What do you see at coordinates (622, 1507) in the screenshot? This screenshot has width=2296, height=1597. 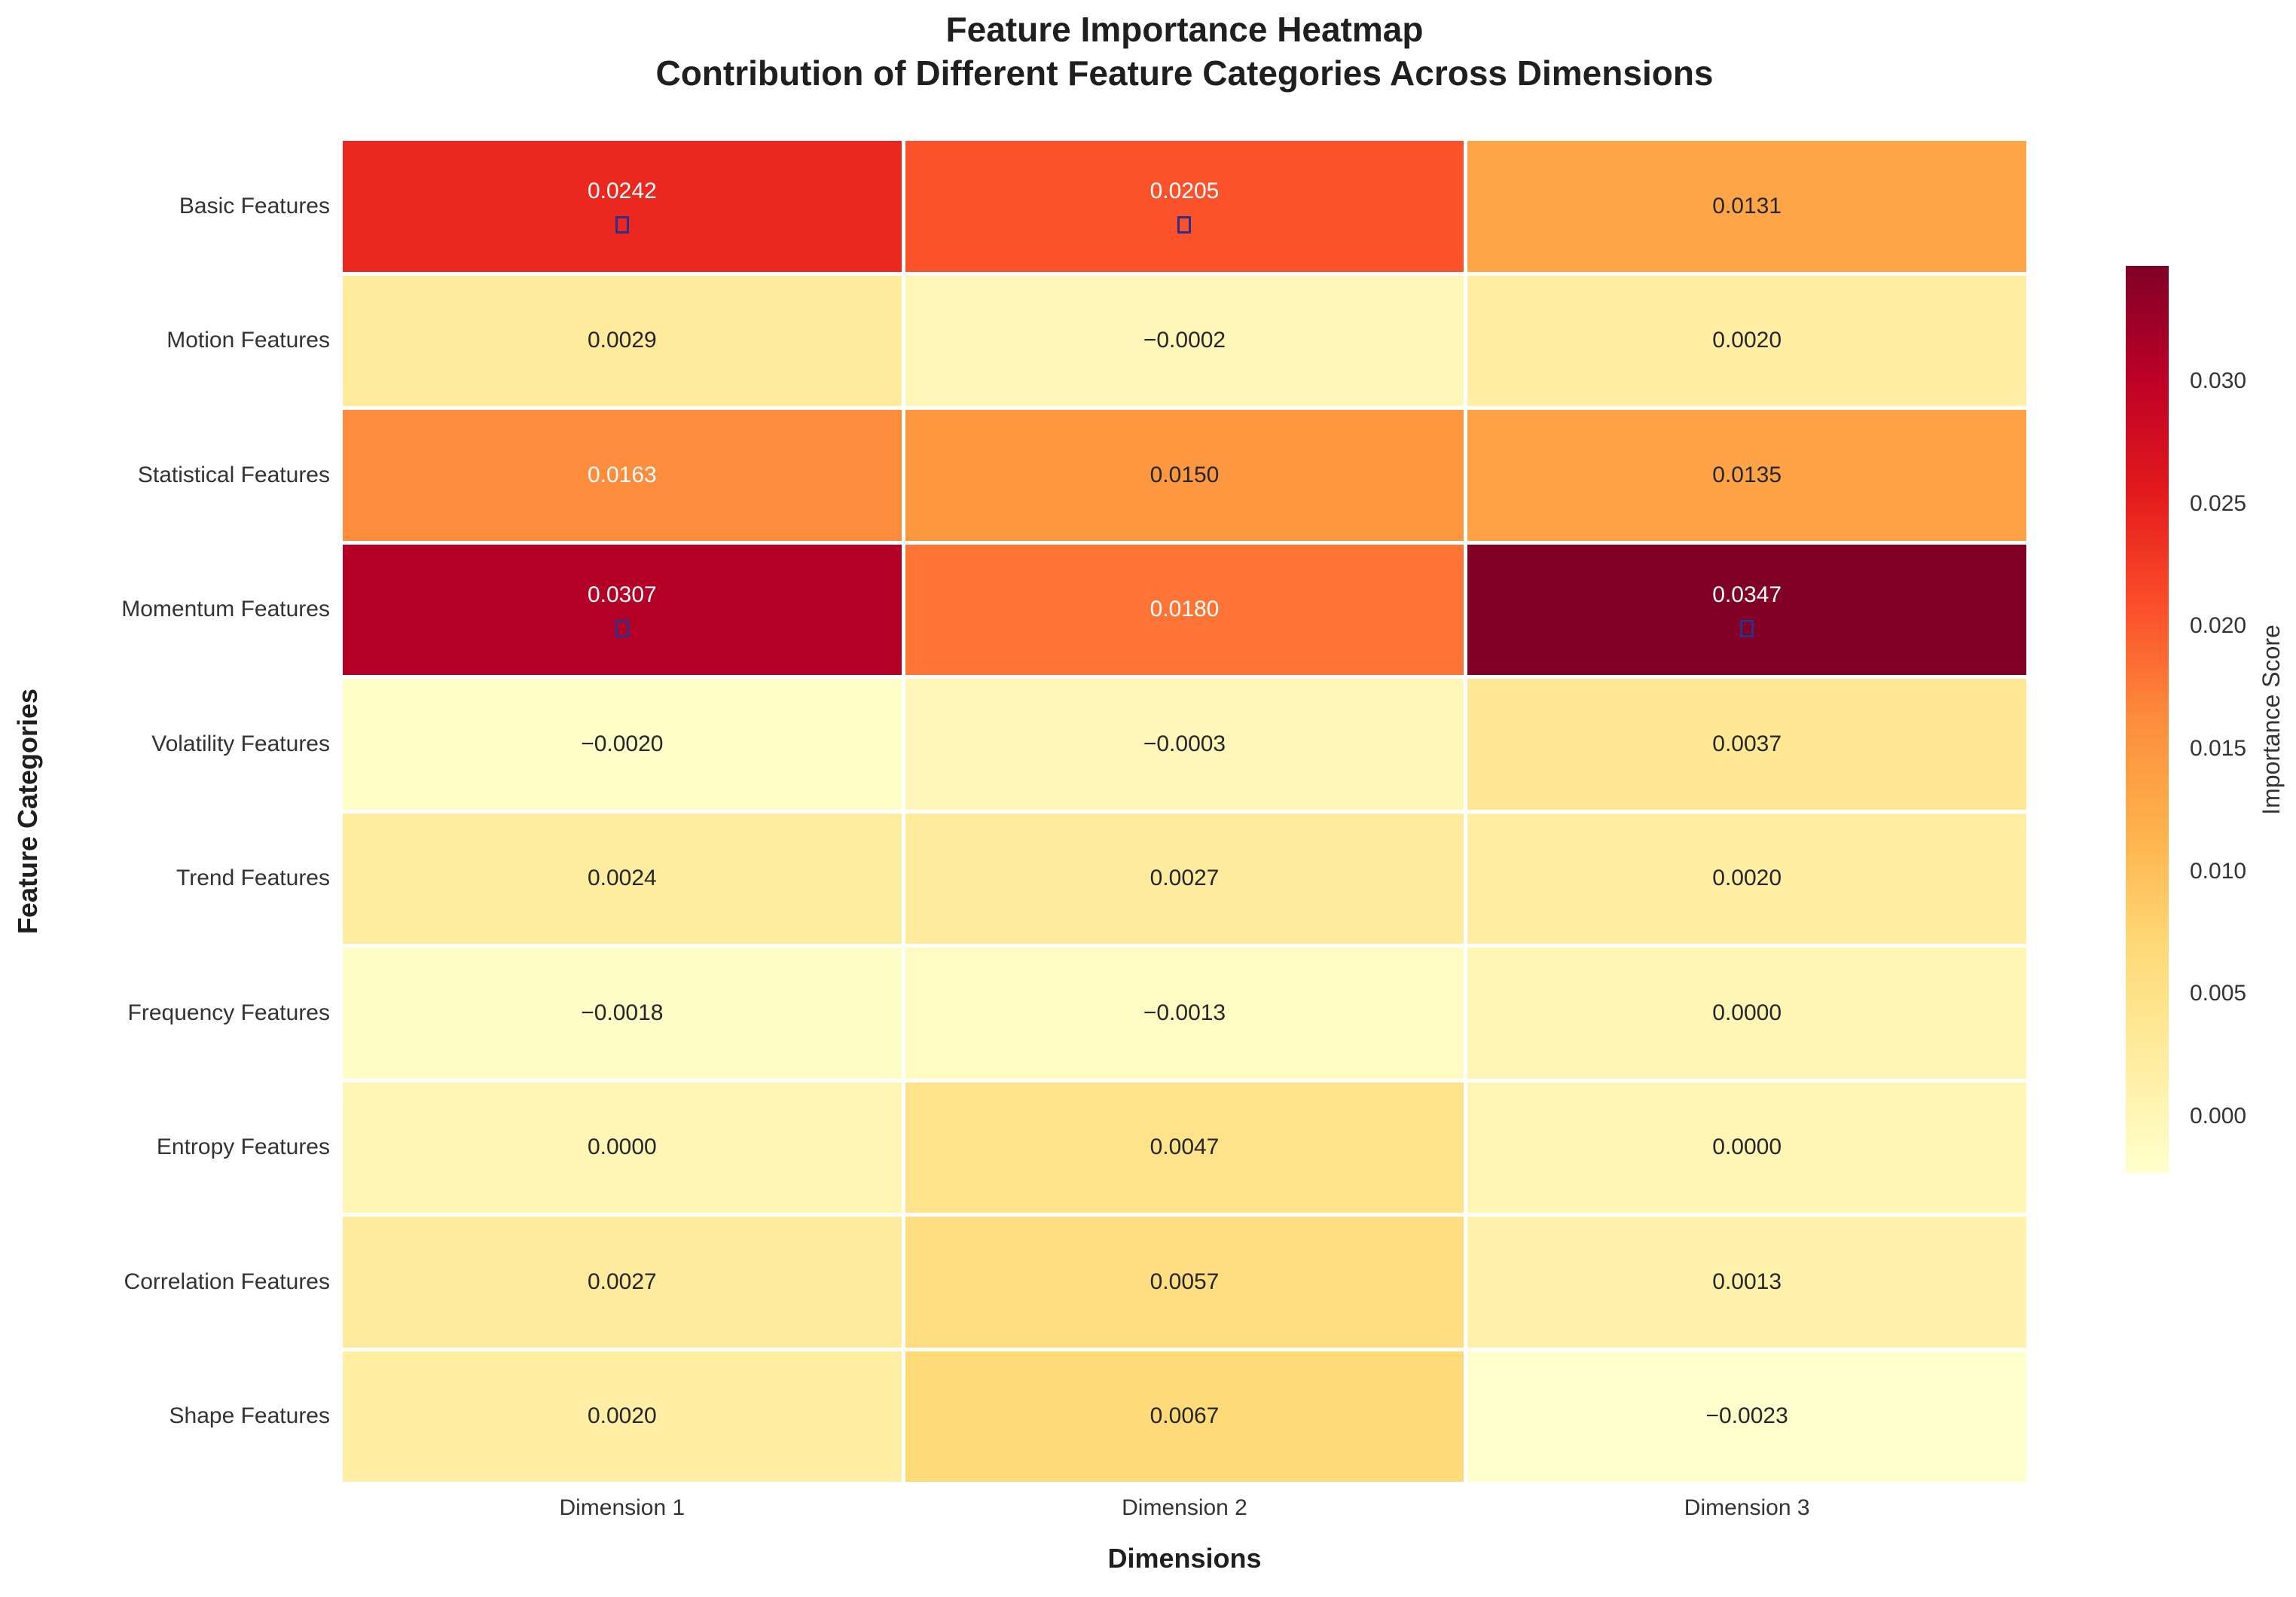 I see `col-label: Dimension 1` at bounding box center [622, 1507].